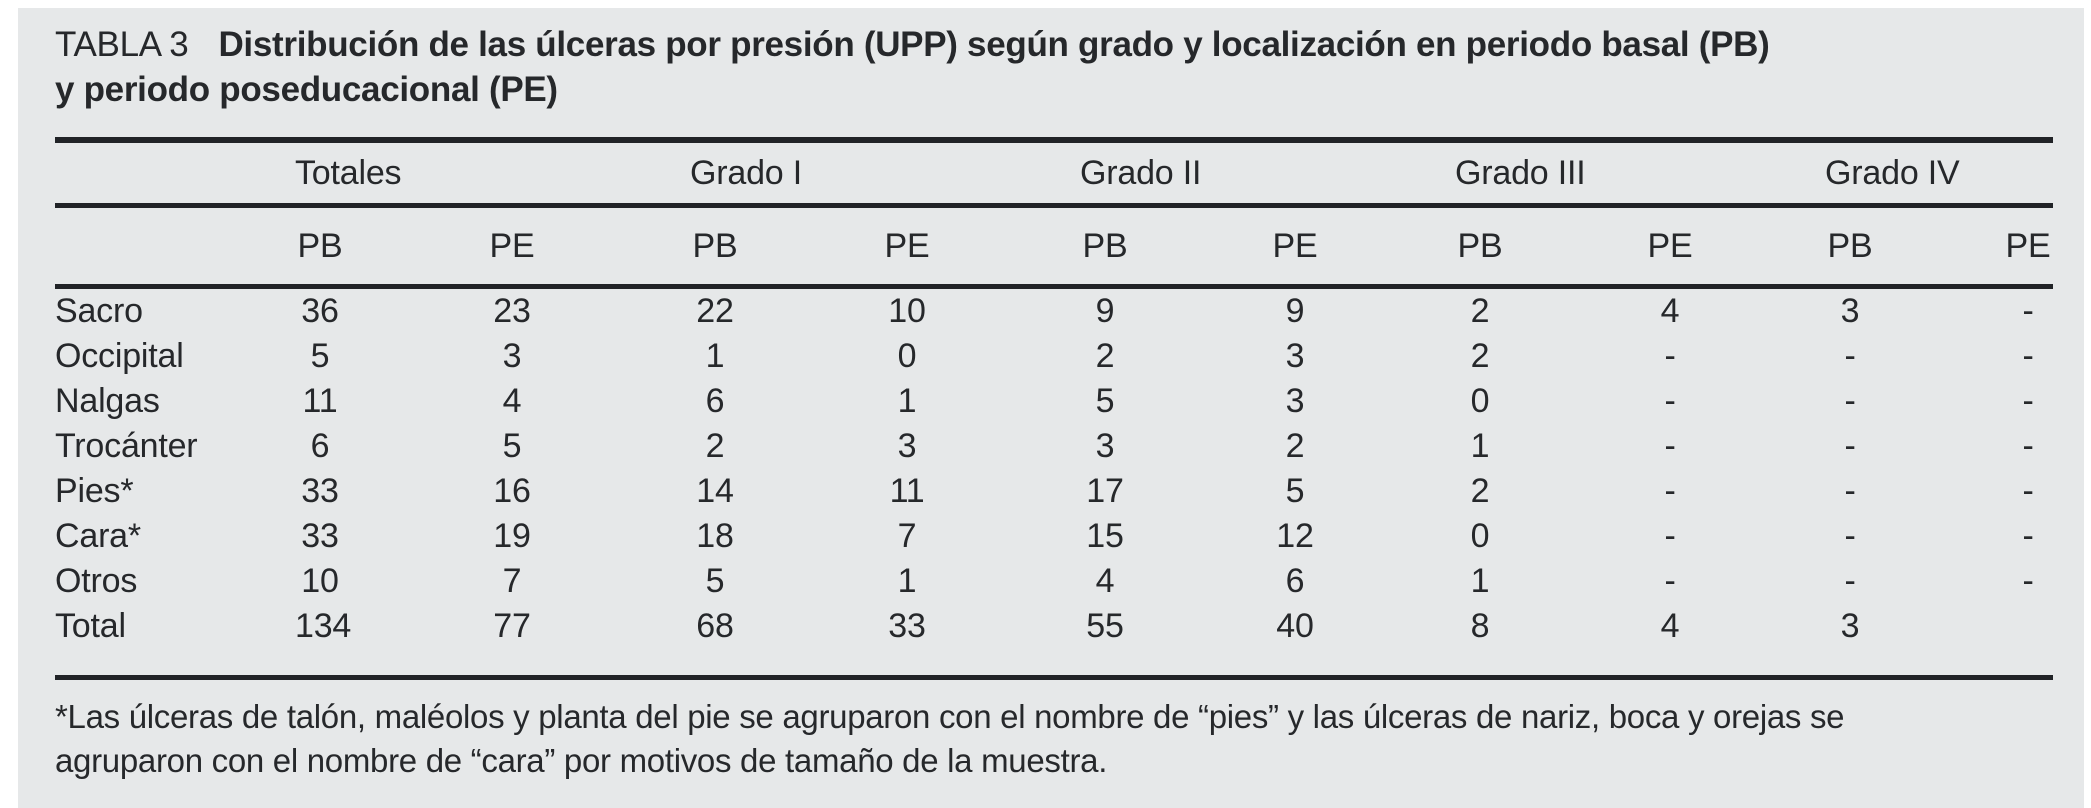  What do you see at coordinates (391, 642) in the screenshot?
I see `value-cell: 134` at bounding box center [391, 642].